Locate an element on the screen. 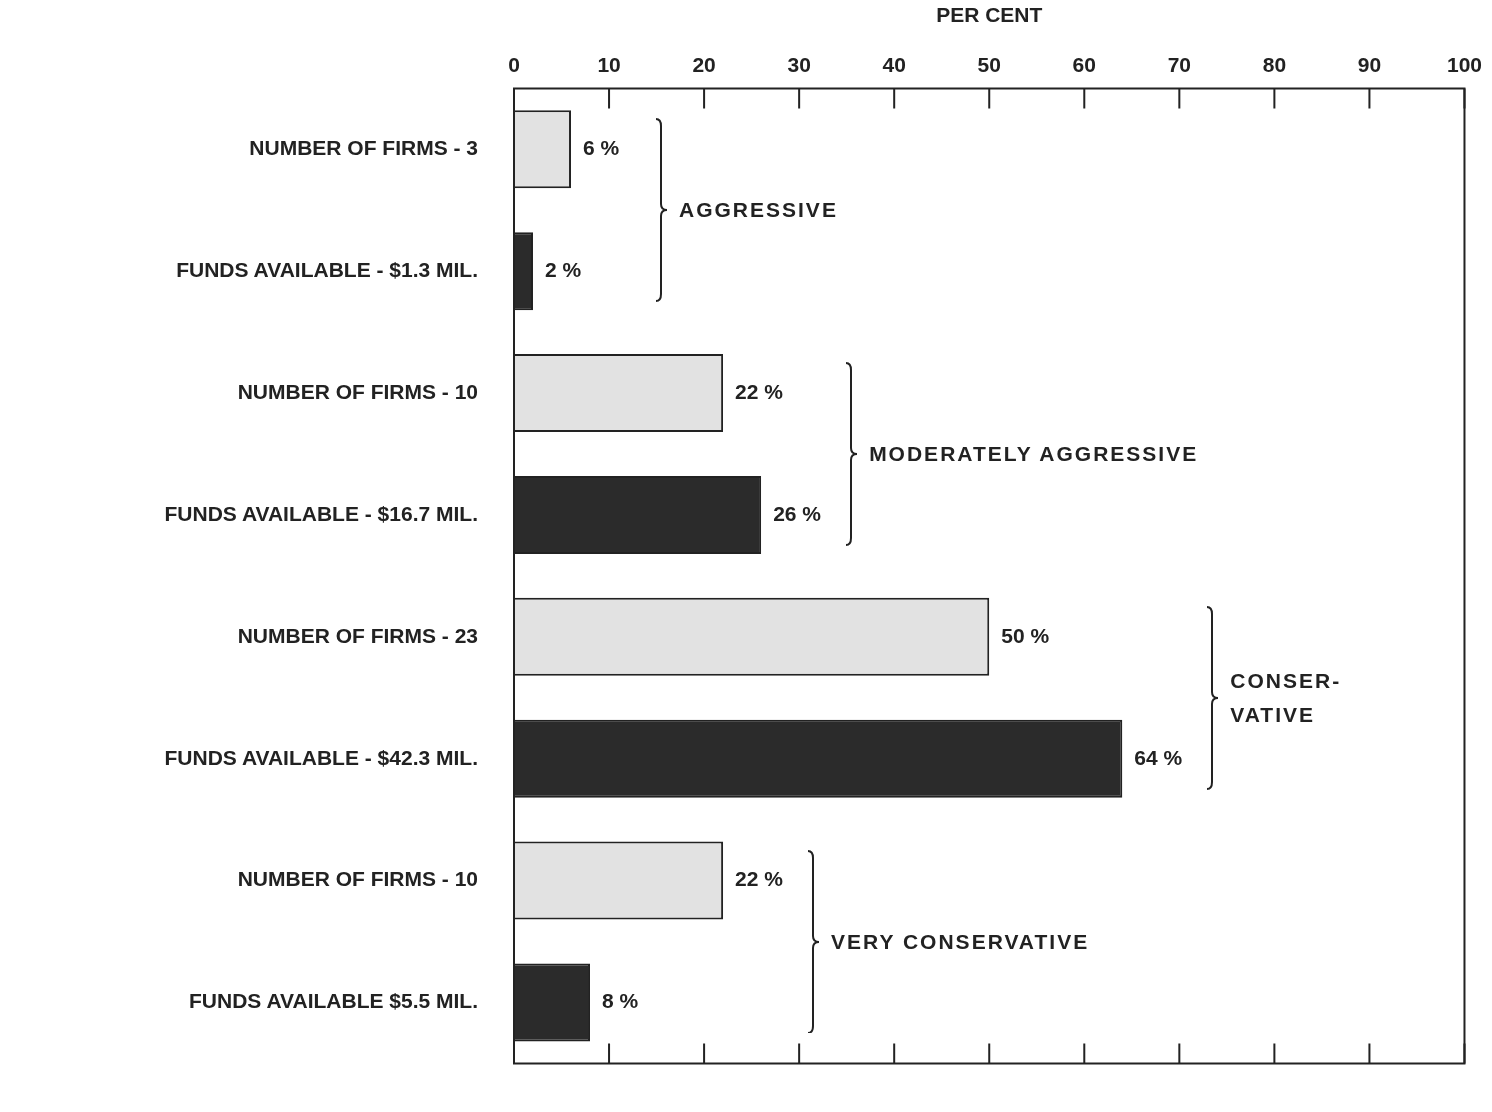 Image resolution: width=1492 pixels, height=1112 pixels. y-tick-label: NUMBER OF FIRMS - 3 is located at coordinates (363, 148).